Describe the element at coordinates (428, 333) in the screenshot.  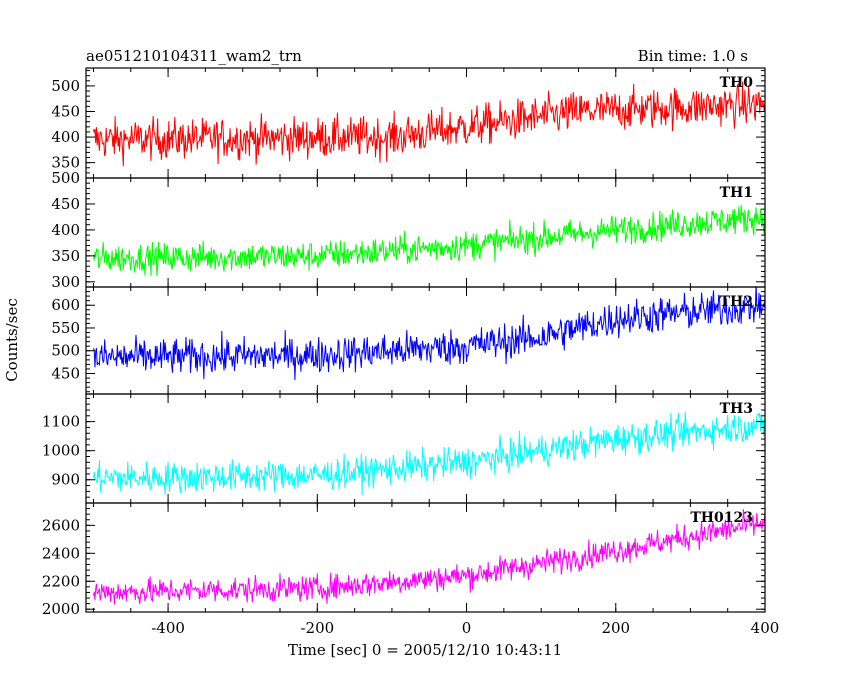
I see `series-line-th2` at that location.